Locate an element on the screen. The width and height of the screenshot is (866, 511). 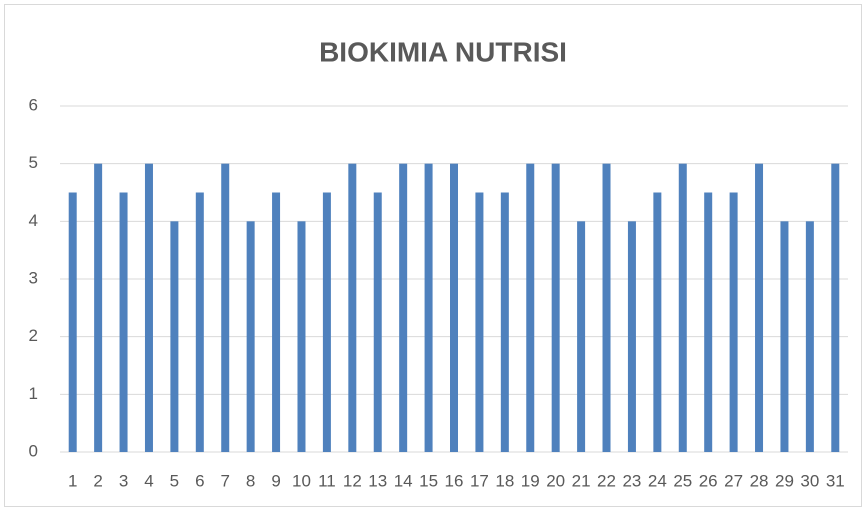
x-tick-label: 17 is located at coordinates (479, 480).